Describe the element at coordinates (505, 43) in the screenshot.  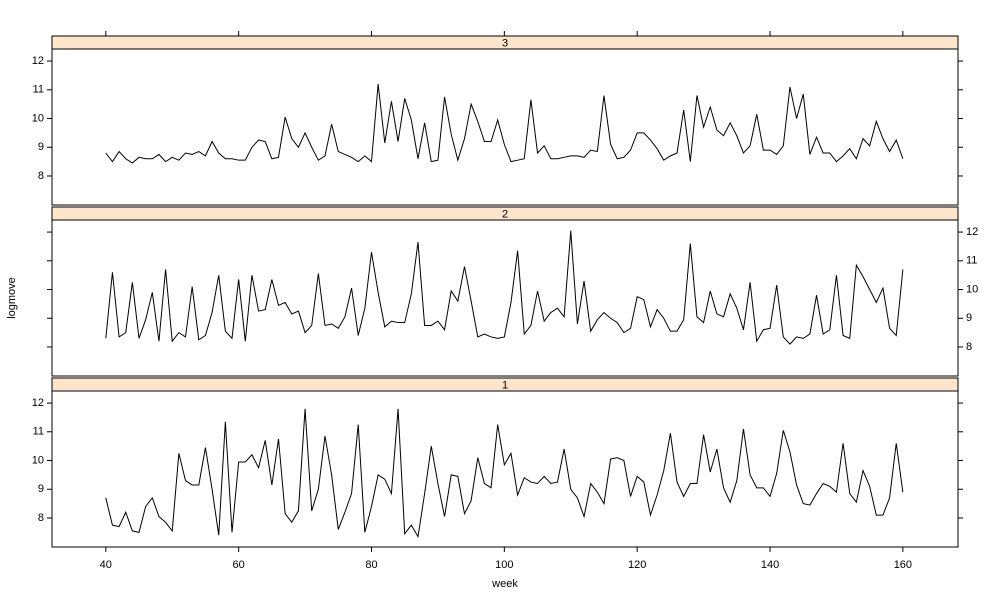
I see `strip-label: 3` at that location.